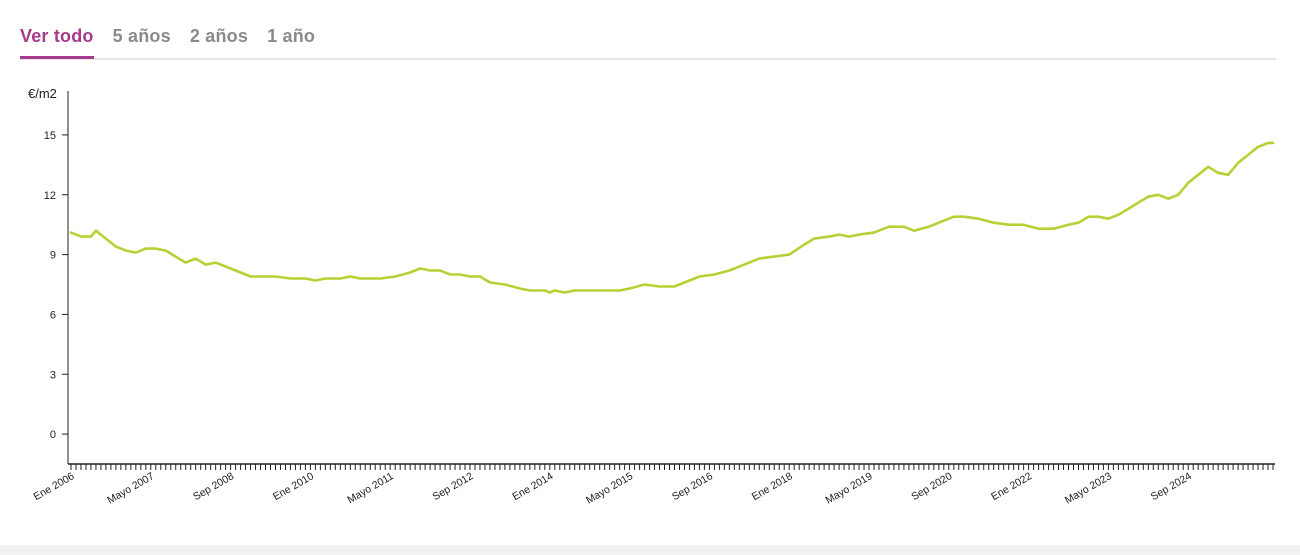 Image resolution: width=1300 pixels, height=555 pixels. Describe the element at coordinates (141, 36) in the screenshot. I see `tab-5-anos: 5 años` at that location.